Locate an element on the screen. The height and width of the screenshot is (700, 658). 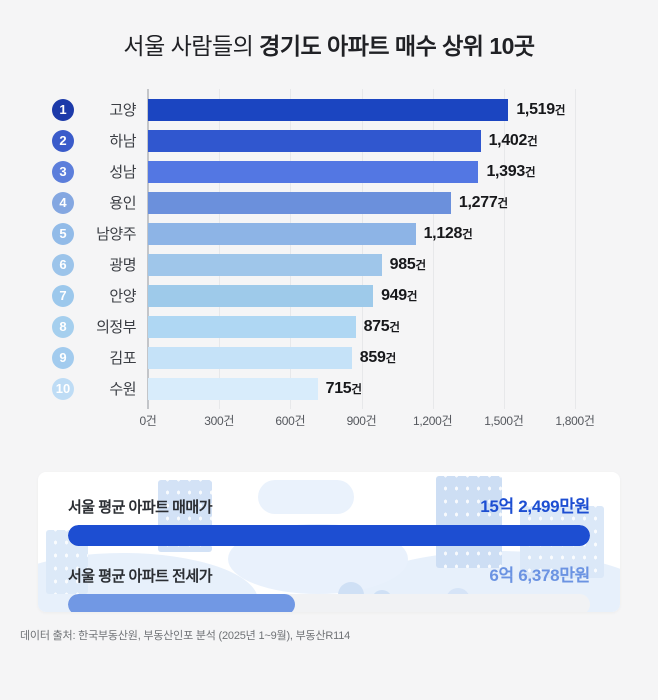
bar-value-number: 985 is located at coordinates (402, 264).